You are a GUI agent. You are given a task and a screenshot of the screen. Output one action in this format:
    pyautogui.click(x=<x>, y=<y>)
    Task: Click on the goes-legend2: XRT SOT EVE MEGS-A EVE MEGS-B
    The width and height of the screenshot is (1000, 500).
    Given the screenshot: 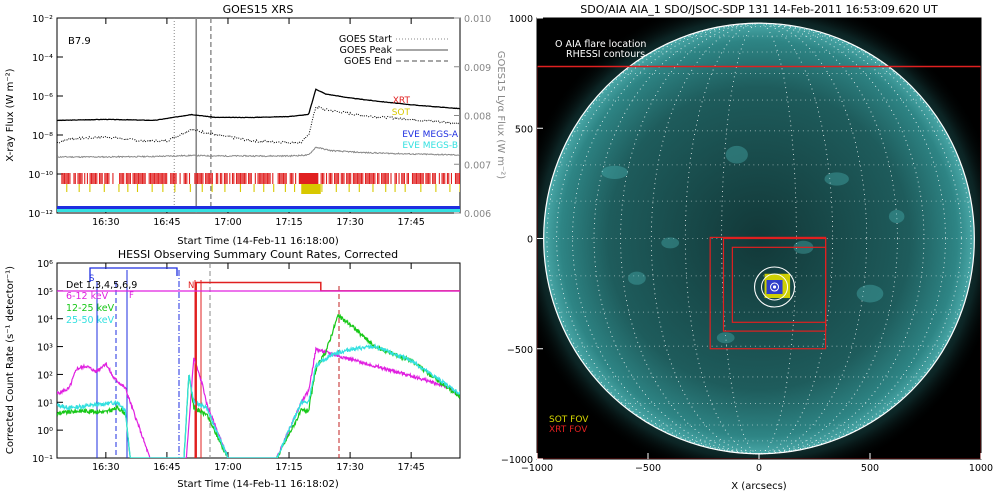 What is the action you would take?
    pyautogui.click(x=425, y=123)
    